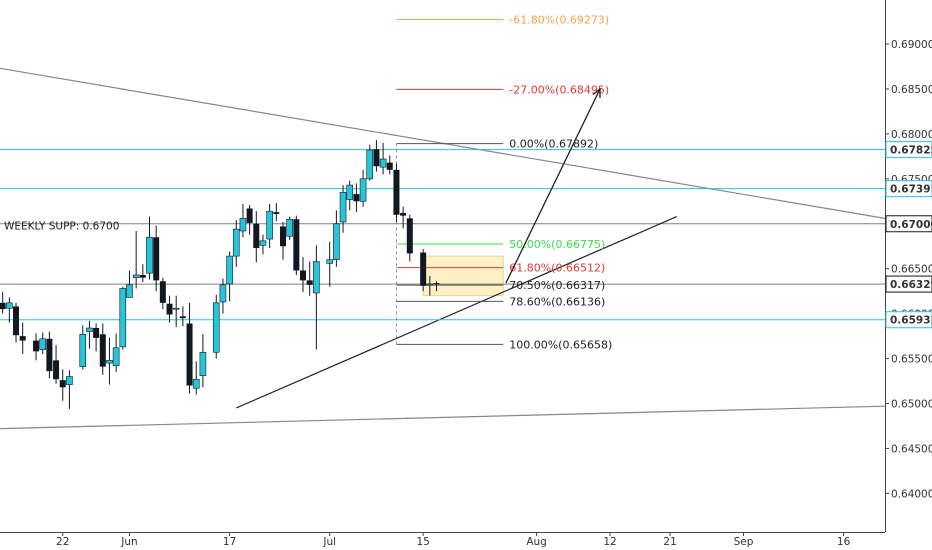 This screenshot has height=550, width=932. Describe the element at coordinates (559, 89) in the screenshot. I see `fib-level-label: -27.00%(0.68495)` at that location.